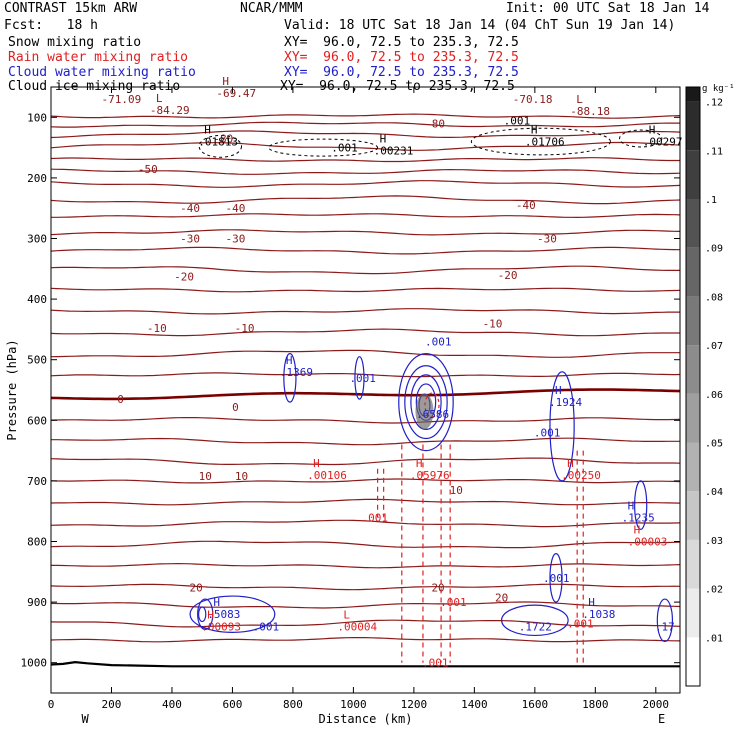 This screenshot has width=740, height=740. What do you see at coordinates (598, 614) in the screenshot?
I see `extremum-value: .1038` at bounding box center [598, 614].